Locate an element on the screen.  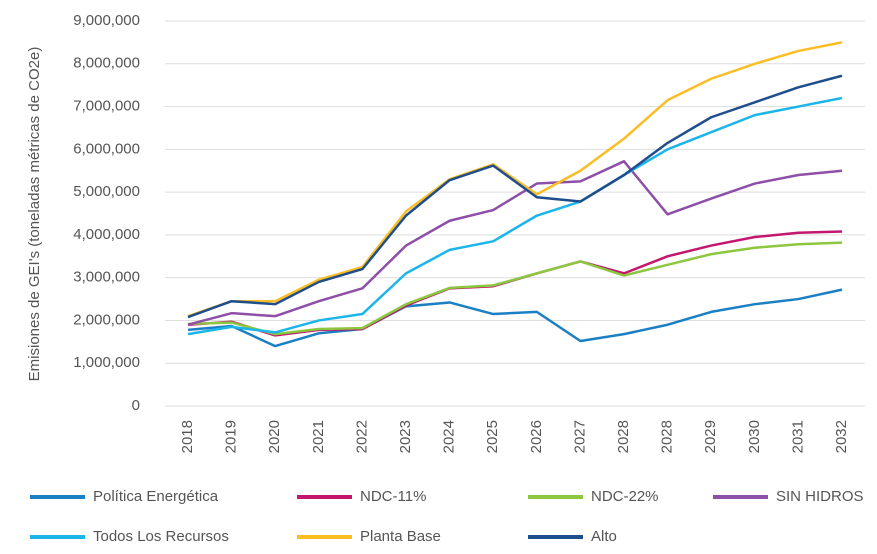
x-tick-label: 2021 is located at coordinates (318, 436).